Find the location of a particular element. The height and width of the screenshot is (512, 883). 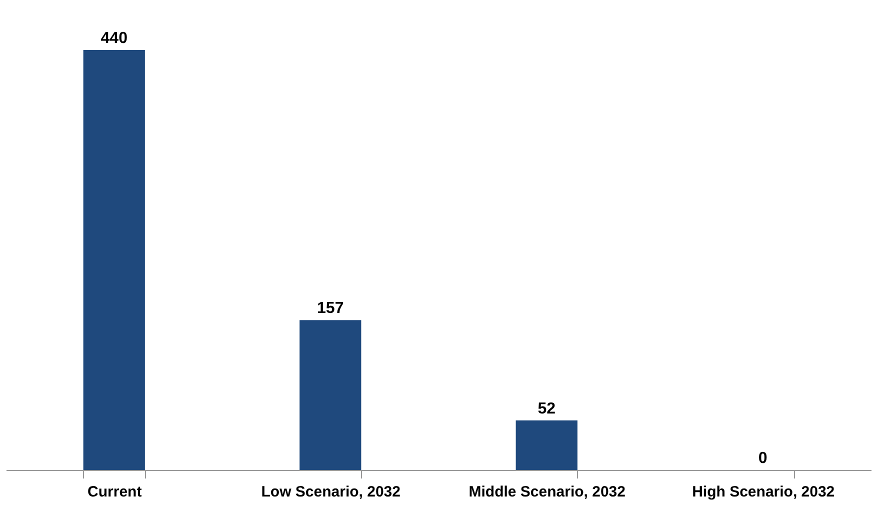

data-label: 0 is located at coordinates (763, 458).